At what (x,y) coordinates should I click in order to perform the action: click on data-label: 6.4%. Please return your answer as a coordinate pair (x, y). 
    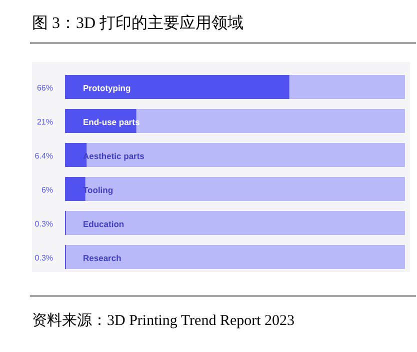
    Looking at the image, I should click on (43, 156).